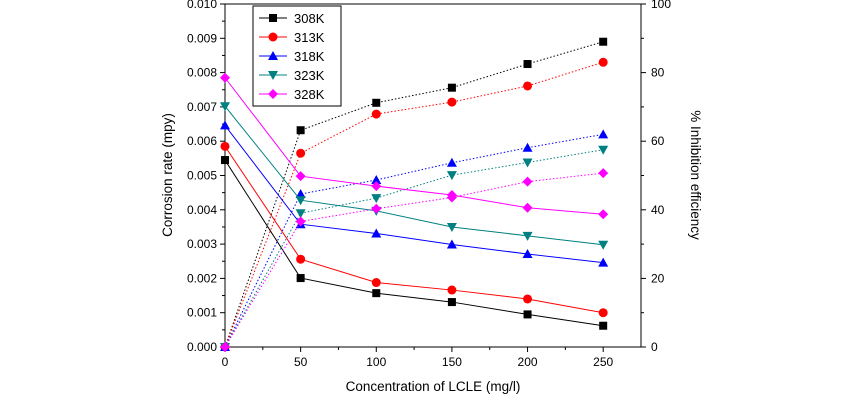  What do you see at coordinates (418, 362) in the screenshot?
I see `x-tick-labels: 0 50 100 150 200 250` at bounding box center [418, 362].